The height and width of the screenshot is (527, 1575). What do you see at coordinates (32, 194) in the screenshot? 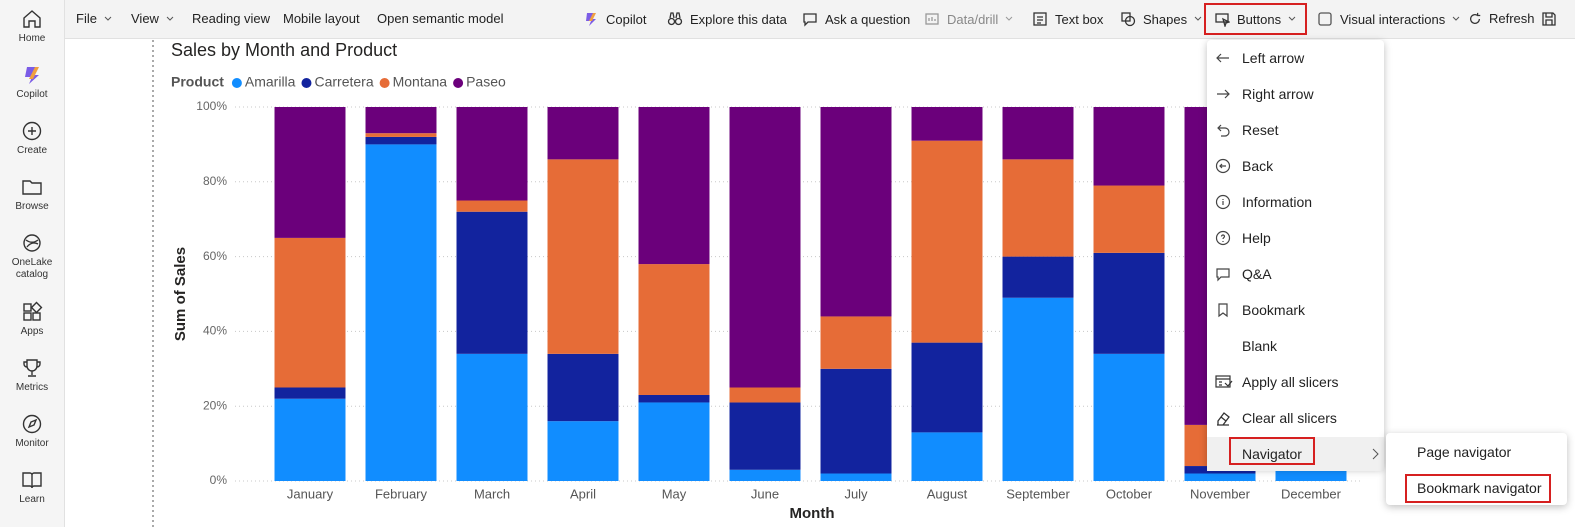
I see `nav-item: Browse` at bounding box center [32, 194].